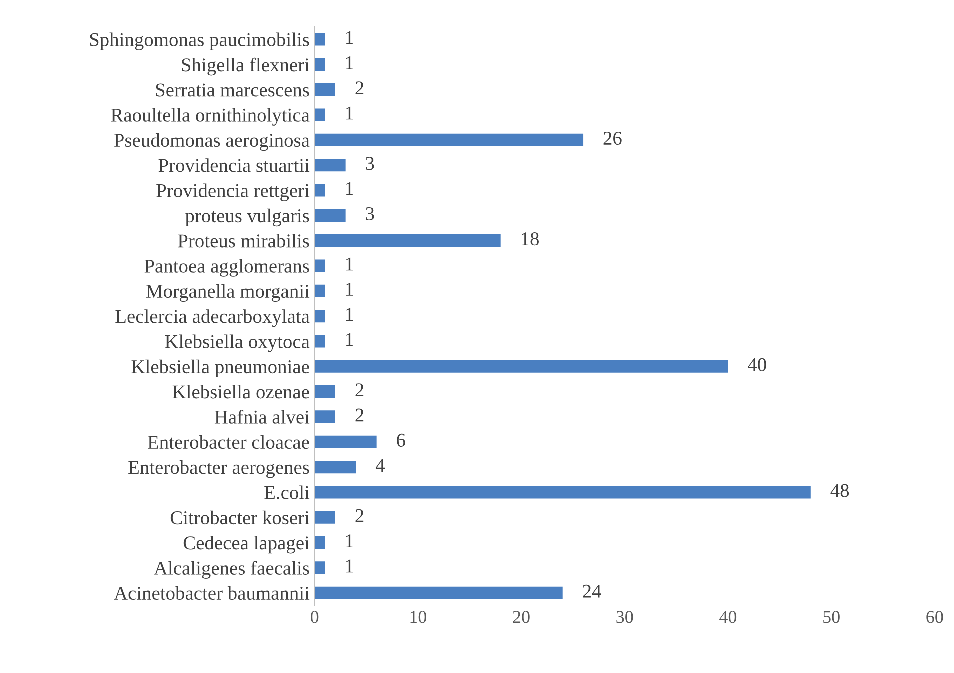 The width and height of the screenshot is (954, 673). What do you see at coordinates (418, 617) in the screenshot?
I see `x-tick-label: 10` at bounding box center [418, 617].